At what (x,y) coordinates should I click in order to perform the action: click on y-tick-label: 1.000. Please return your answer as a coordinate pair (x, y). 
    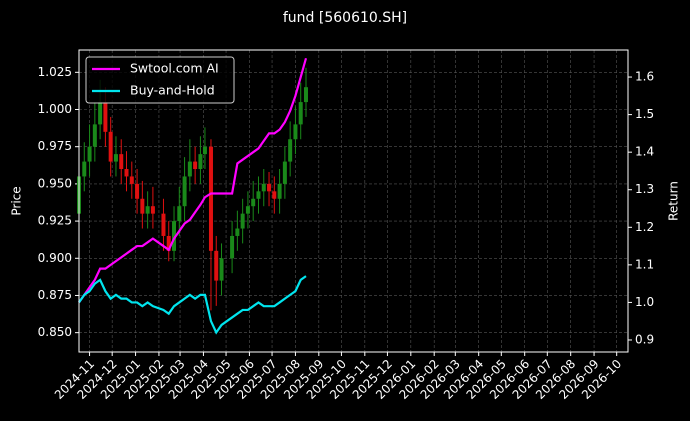
    Looking at the image, I should click on (55, 109).